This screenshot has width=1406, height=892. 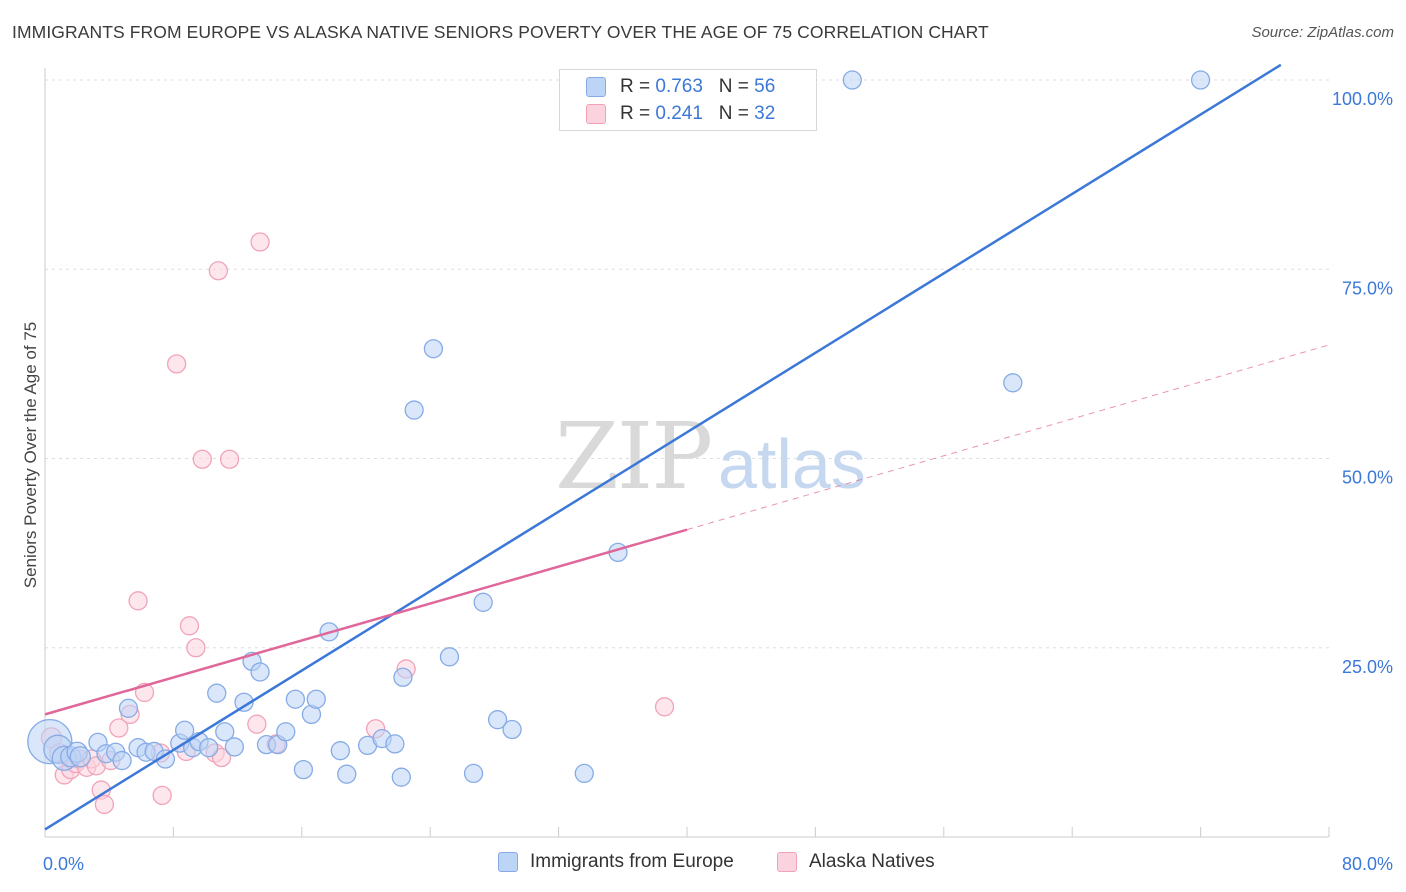 I want to click on legend-row-immigrants: R = 0.763 N = 56, so click(x=681, y=87).